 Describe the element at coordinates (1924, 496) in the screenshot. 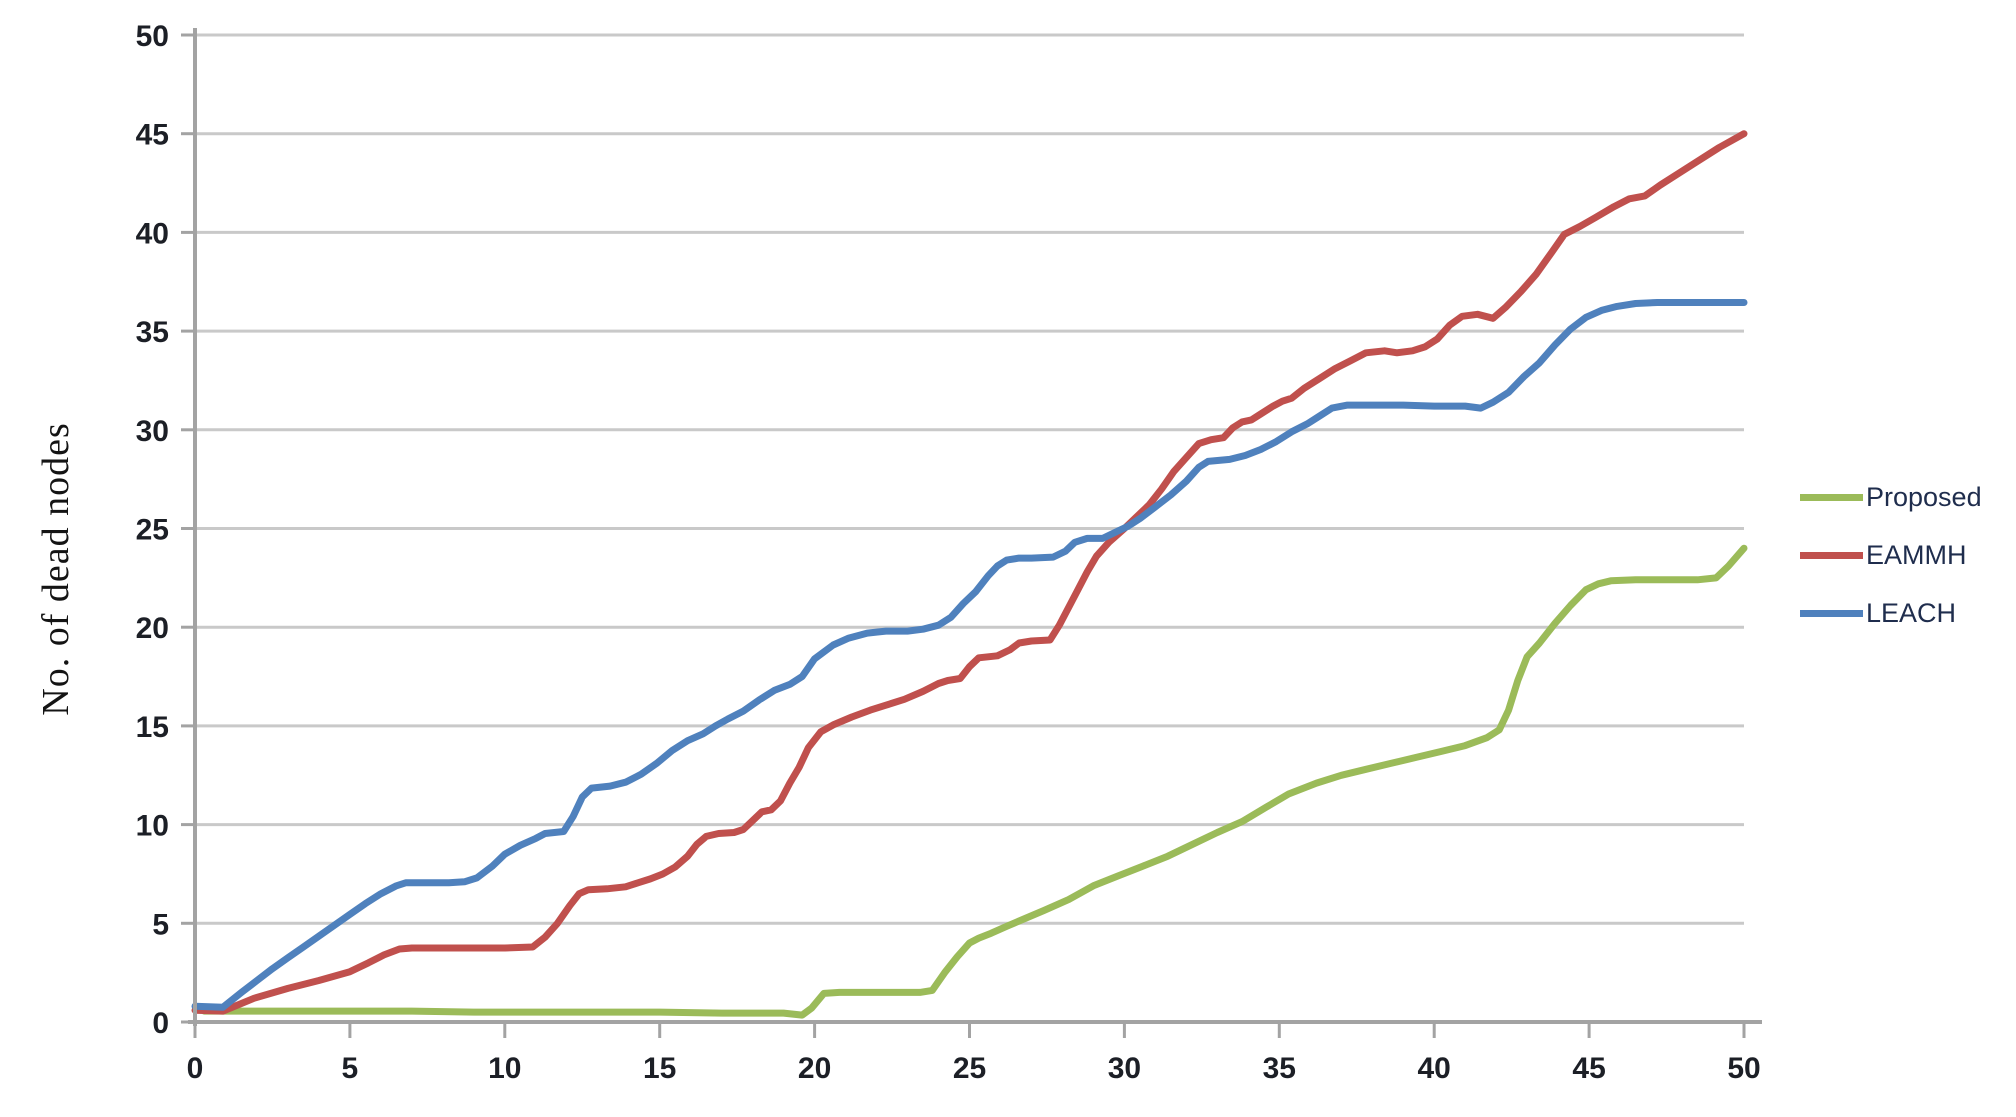

I see `legend-label-proposed: Proposed` at that location.